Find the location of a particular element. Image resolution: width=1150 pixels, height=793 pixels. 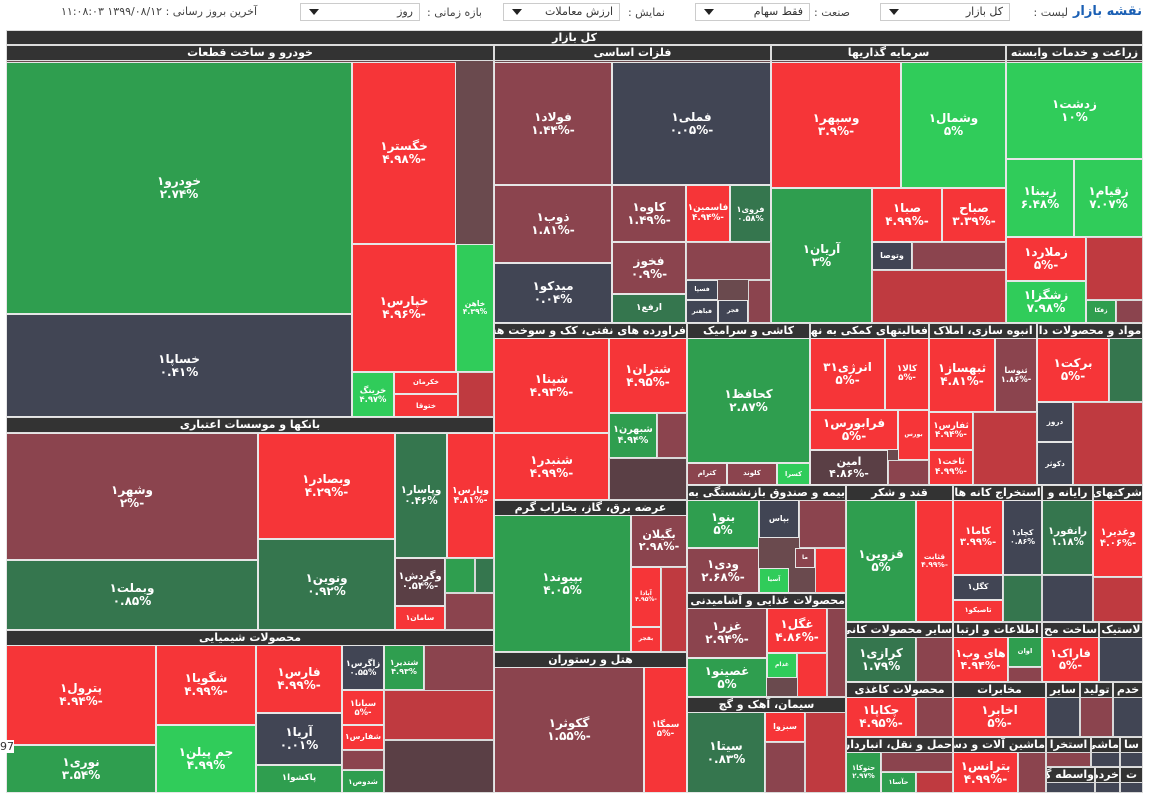

stock-tile: قثابت -۴.۹۹% is located at coordinates (934, 561).